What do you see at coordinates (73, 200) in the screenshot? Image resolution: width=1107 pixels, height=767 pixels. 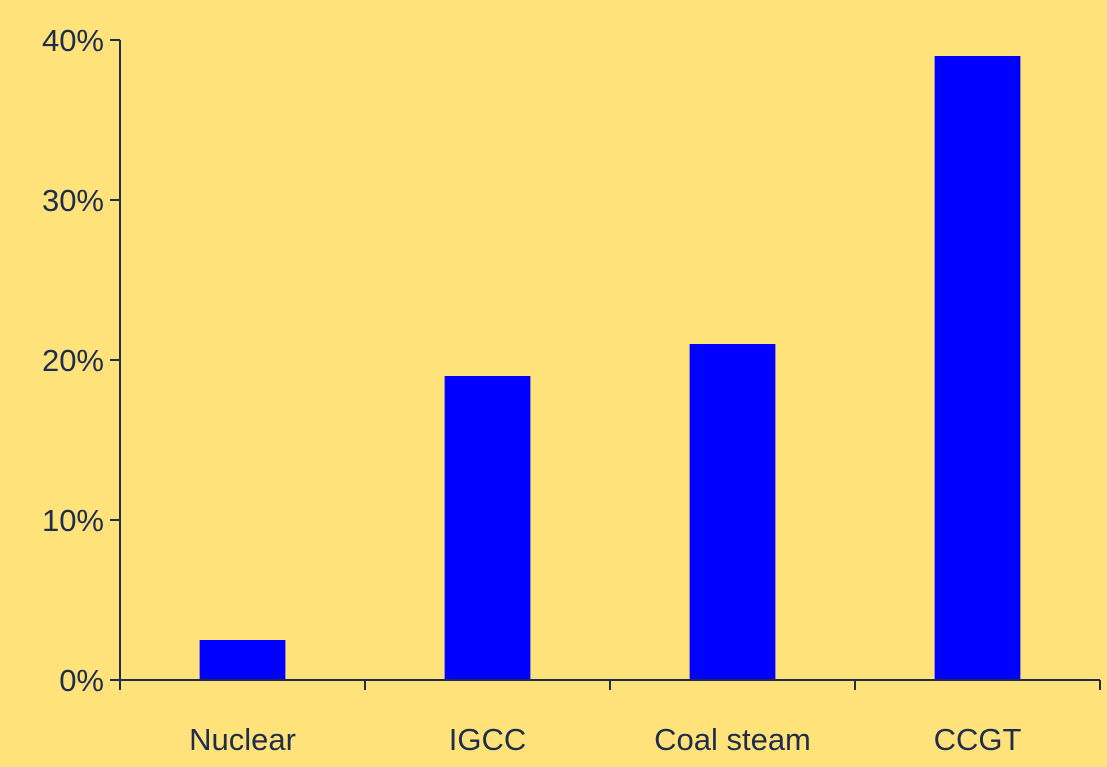 I see `y-tick-label: 30%` at bounding box center [73, 200].